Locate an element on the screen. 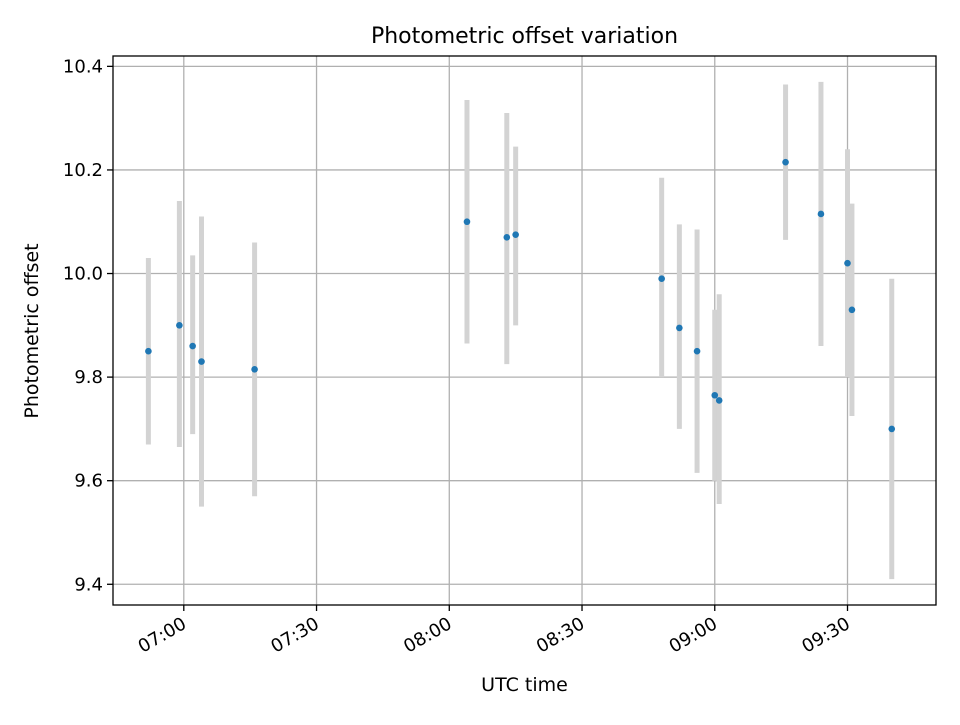  chart-title: Photometric offset variation is located at coordinates (524, 36).